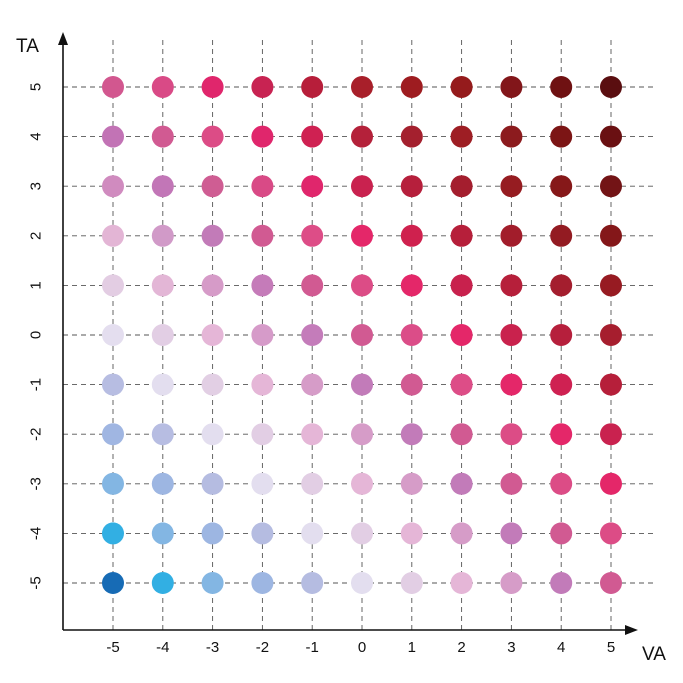  Describe the element at coordinates (654, 654) in the screenshot. I see `x-axis-title: VA` at that location.